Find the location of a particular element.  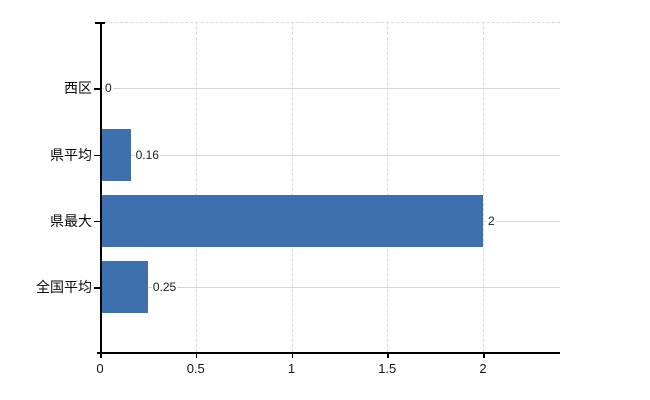

x-tick-label: 0 is located at coordinates (100, 368).